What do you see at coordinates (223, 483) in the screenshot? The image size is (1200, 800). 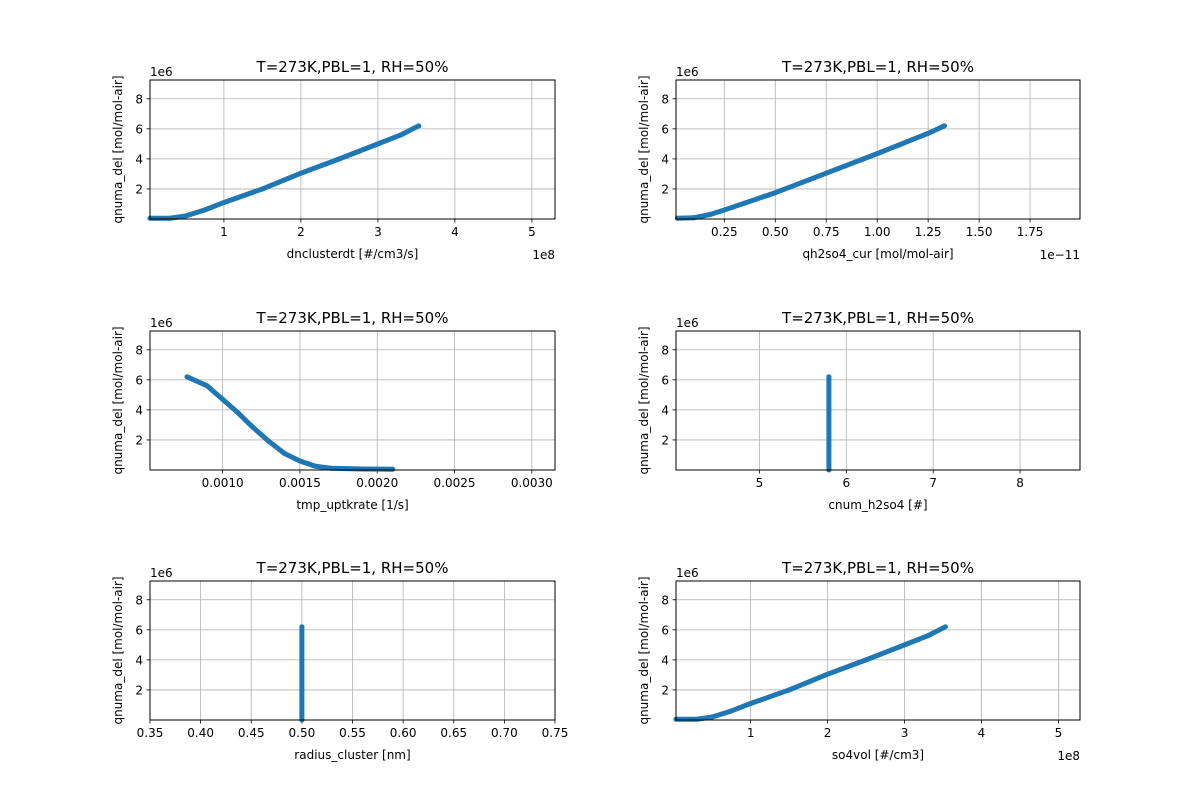 I see `x-tick-label: 0.0010` at bounding box center [223, 483].